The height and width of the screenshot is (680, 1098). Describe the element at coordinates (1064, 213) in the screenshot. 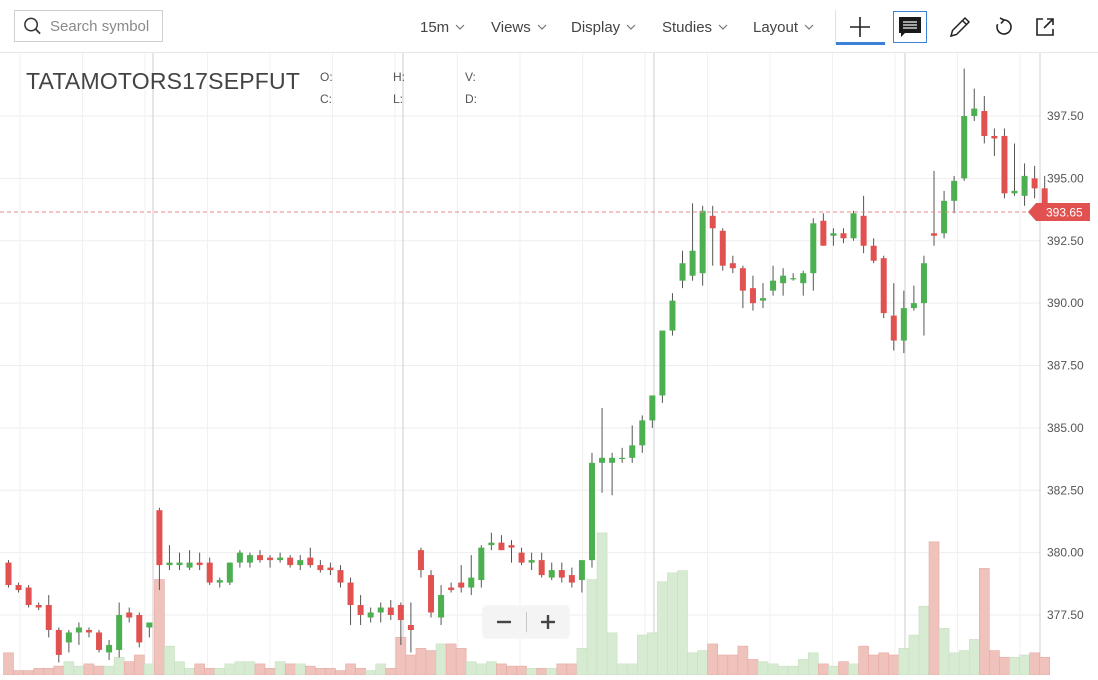

I see `last-price-label: 393.65` at that location.